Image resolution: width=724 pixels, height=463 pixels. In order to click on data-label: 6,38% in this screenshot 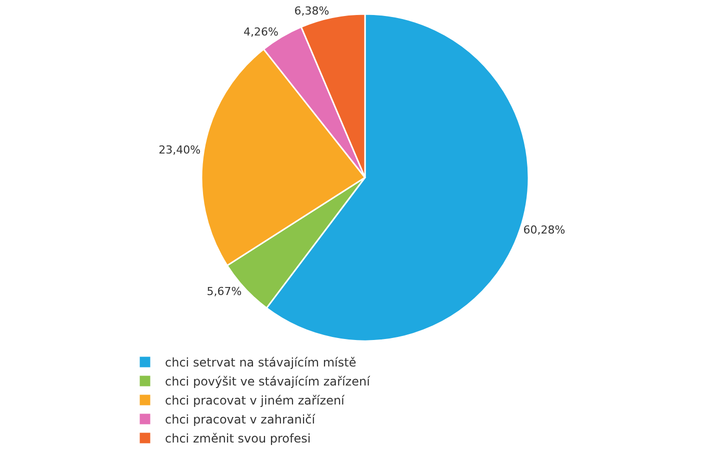, I will do `click(312, 11)`.